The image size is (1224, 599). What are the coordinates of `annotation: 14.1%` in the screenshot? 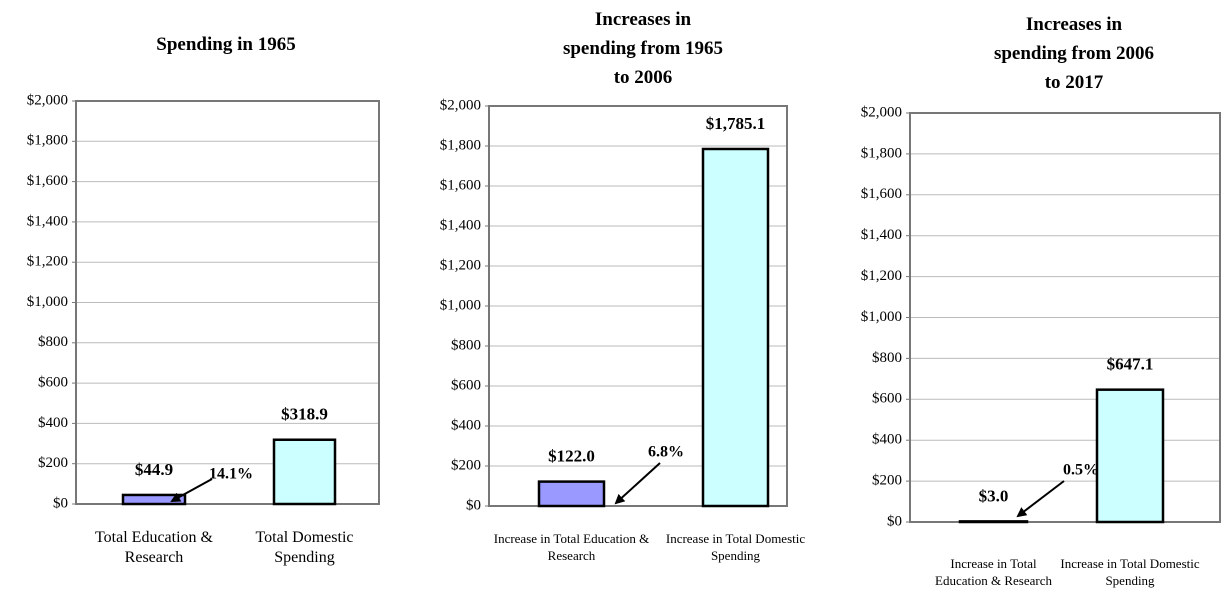 It's located at (231, 474).